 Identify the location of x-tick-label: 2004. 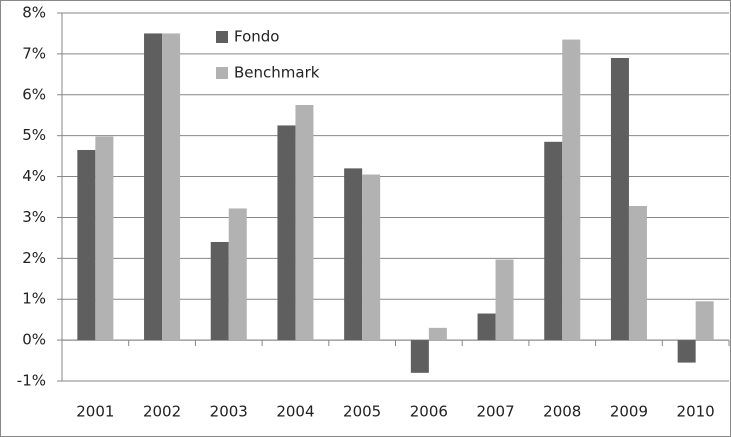
(295, 412).